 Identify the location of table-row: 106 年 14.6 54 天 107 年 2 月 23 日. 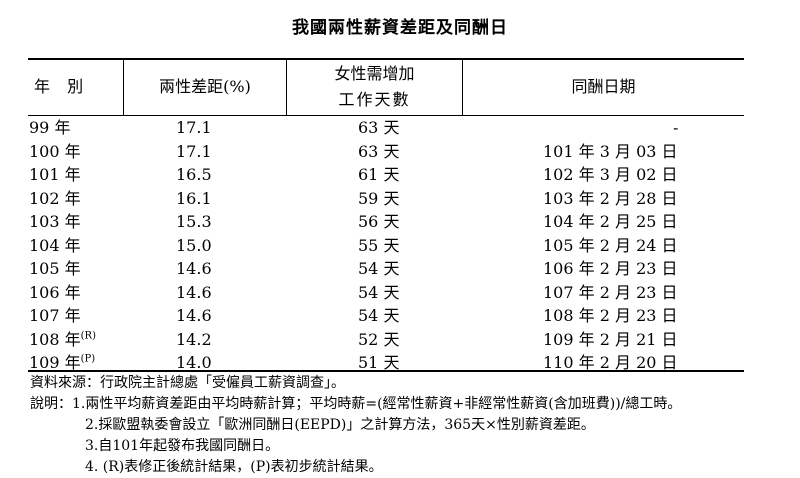
(386, 293).